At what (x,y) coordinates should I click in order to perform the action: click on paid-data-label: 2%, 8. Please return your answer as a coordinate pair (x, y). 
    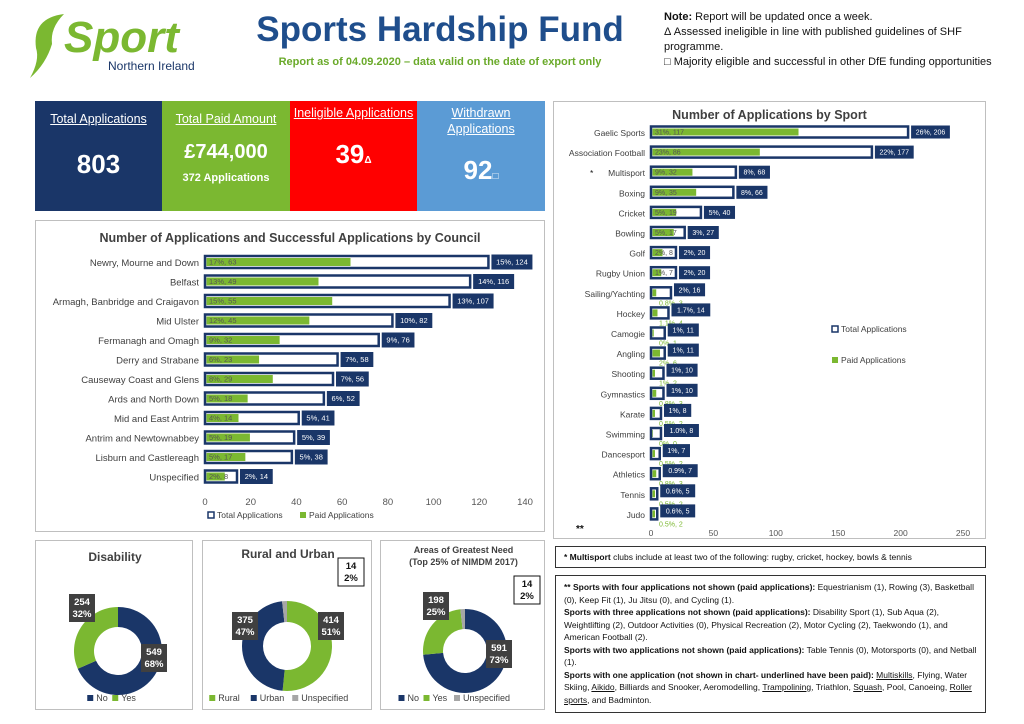
    Looking at the image, I should click on (664, 253).